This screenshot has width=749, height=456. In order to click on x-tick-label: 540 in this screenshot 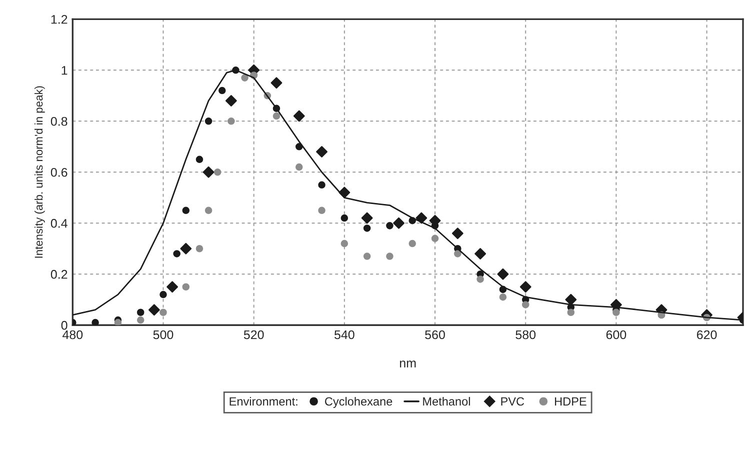, I will do `click(344, 335)`.